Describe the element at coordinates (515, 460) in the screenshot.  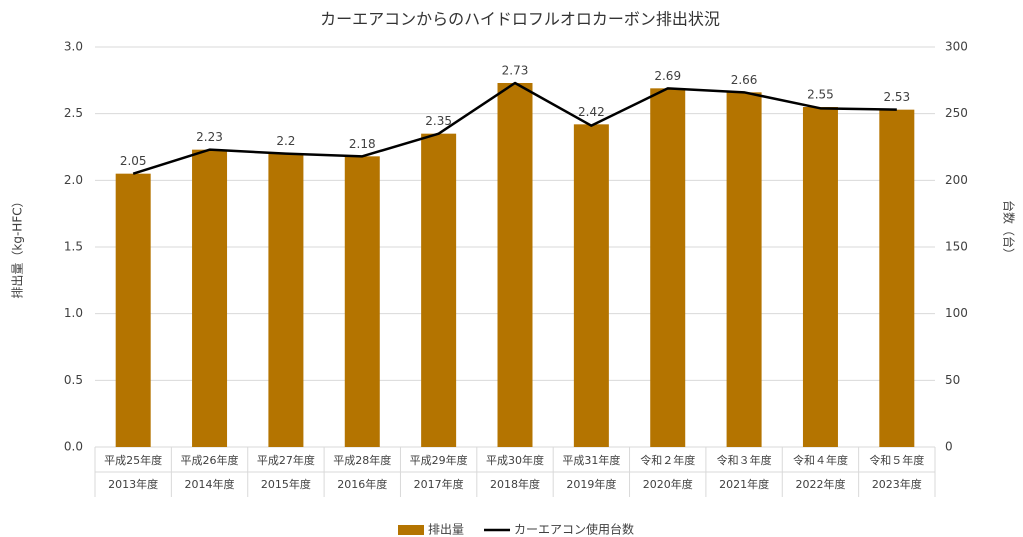
I see `x-tick-label: 平成30年度` at that location.